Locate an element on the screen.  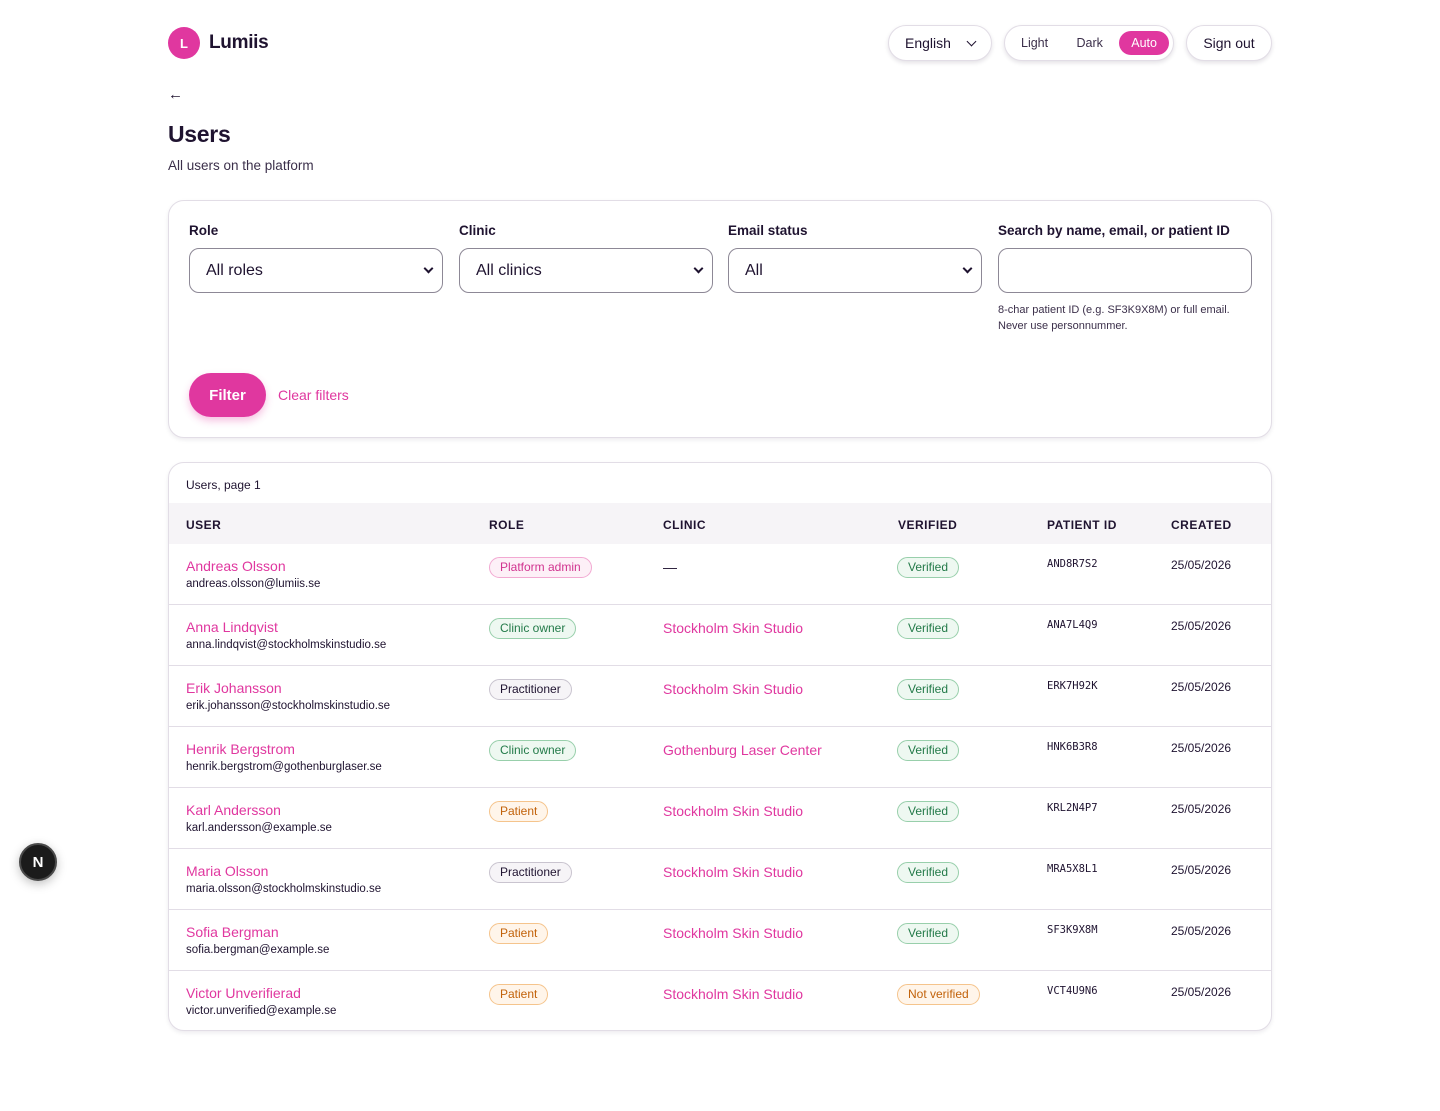
user-email: anna.lindqvist@stockholmskinstudio.se is located at coordinates (286, 645).